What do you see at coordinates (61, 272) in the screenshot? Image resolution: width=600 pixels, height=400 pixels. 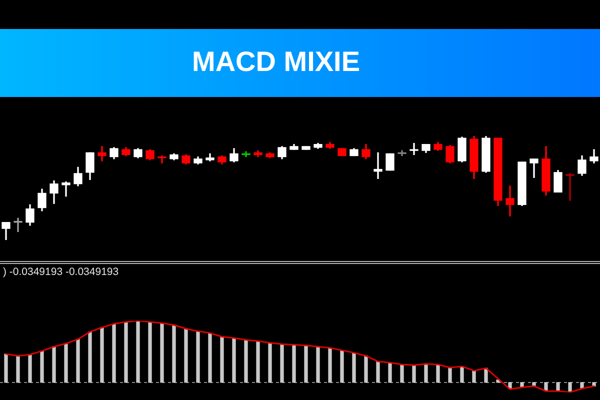 I see `text: ) -0.0349193 -0.0349193` at bounding box center [61, 272].